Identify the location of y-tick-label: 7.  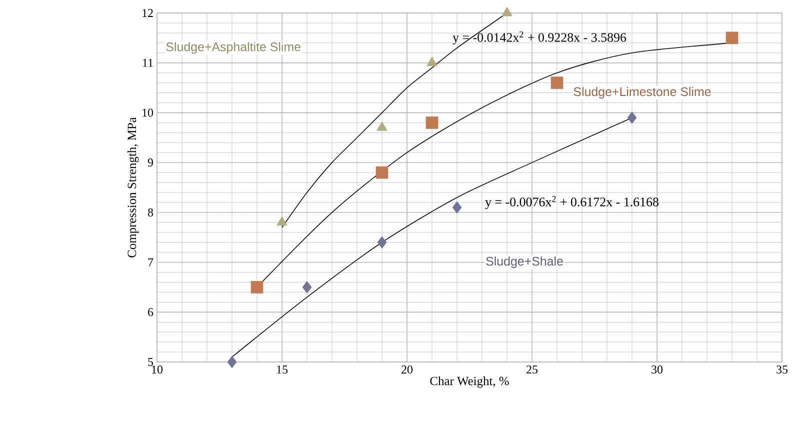
(151, 262).